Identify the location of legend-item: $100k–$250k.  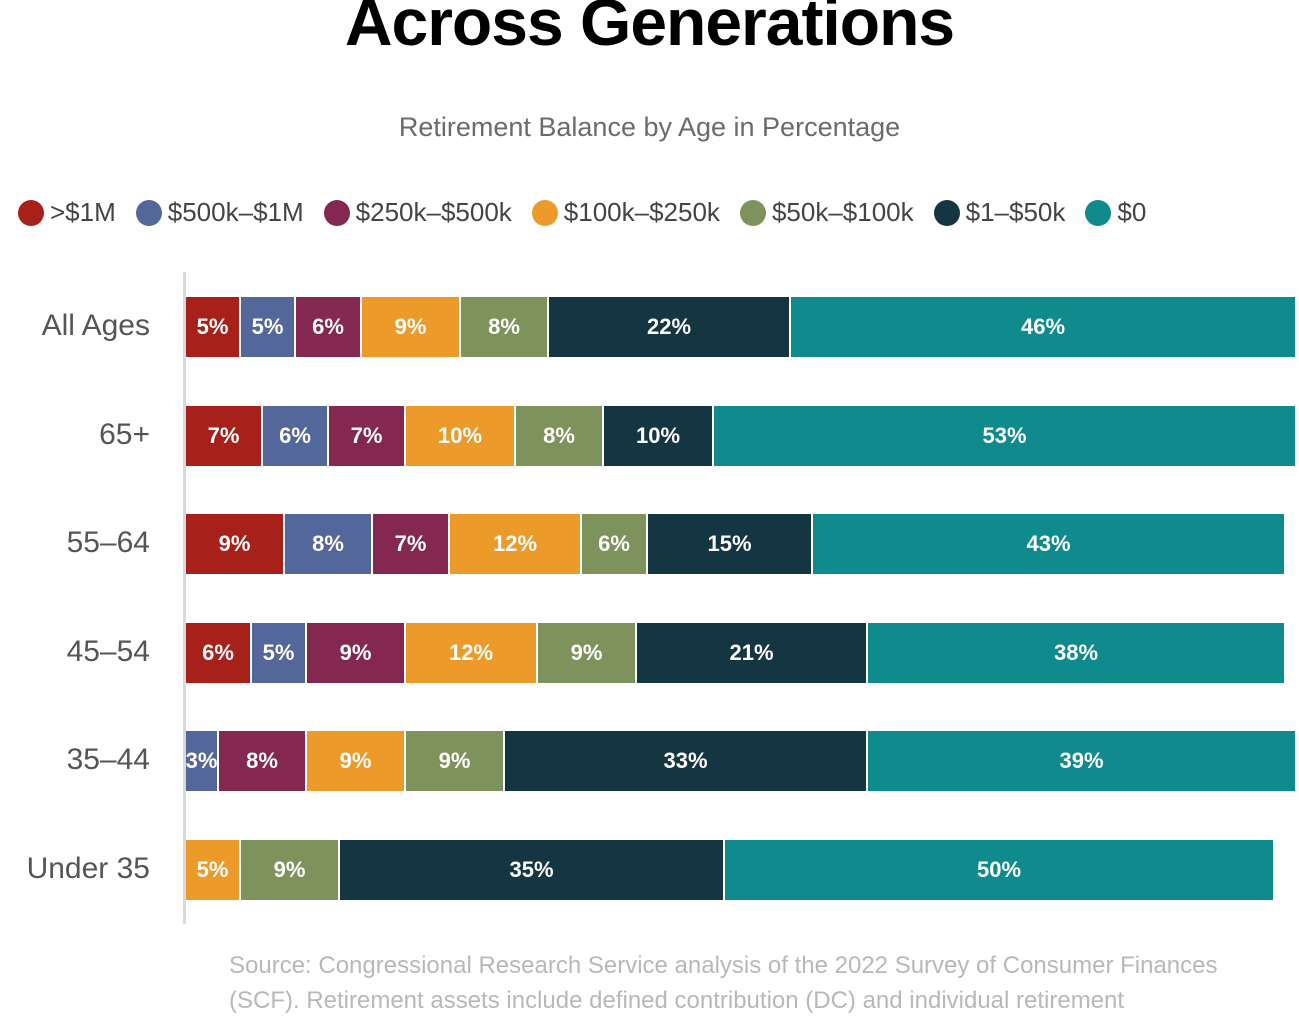
(625, 212).